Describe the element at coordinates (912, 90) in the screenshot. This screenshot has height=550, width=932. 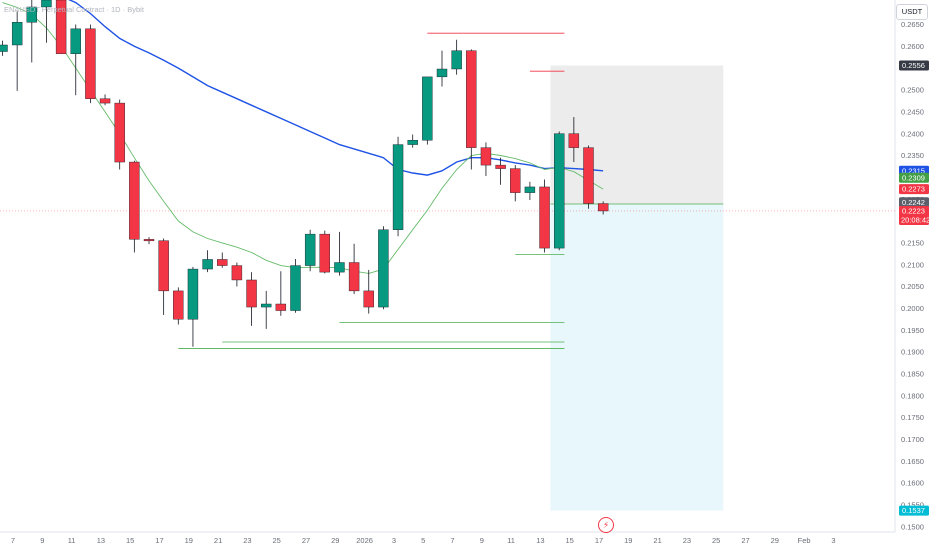
I see `price-tick-label: 0.2500` at that location.